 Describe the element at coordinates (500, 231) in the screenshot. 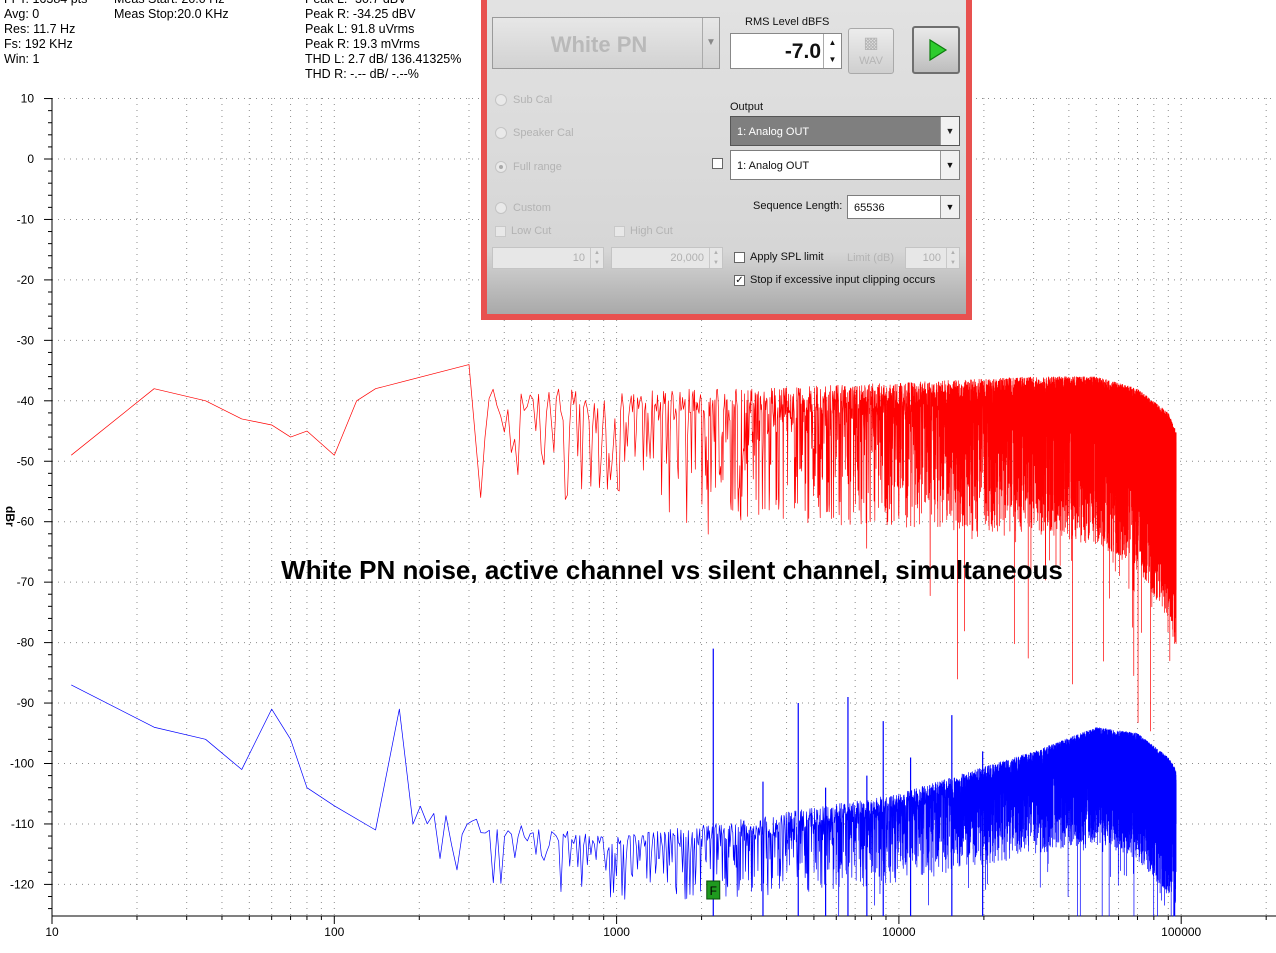

I see `low-cut-check-box` at that location.